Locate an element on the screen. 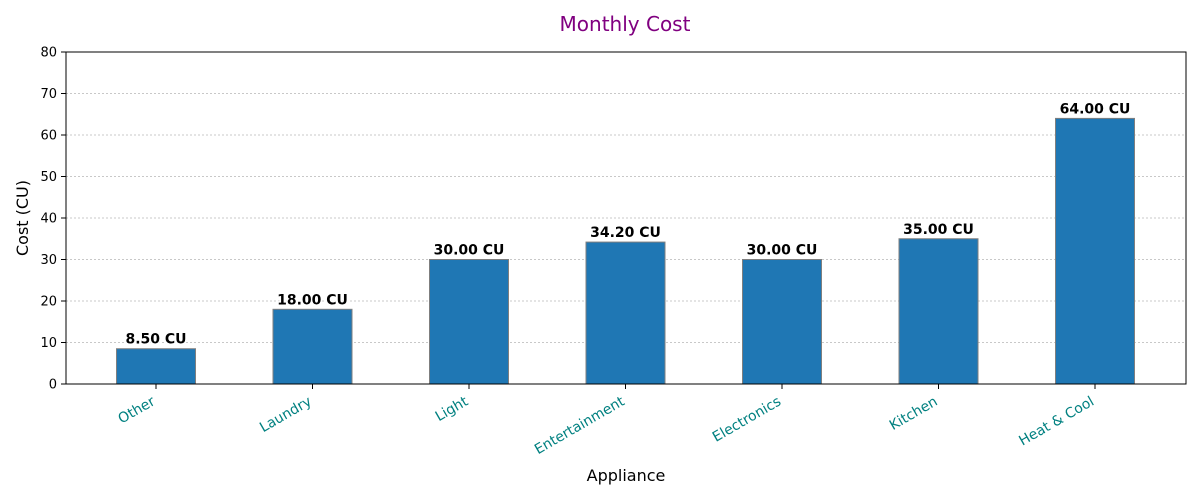 Image resolution: width=1200 pixels, height=500 pixels. y-tick-label: 40 is located at coordinates (48, 219).